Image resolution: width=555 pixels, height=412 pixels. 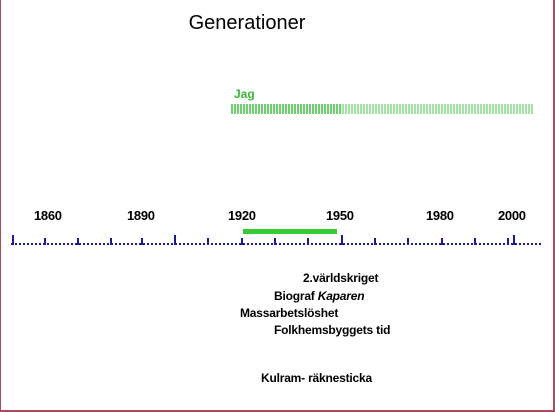 I want to click on year-label-2000: 2000, so click(x=512, y=215).